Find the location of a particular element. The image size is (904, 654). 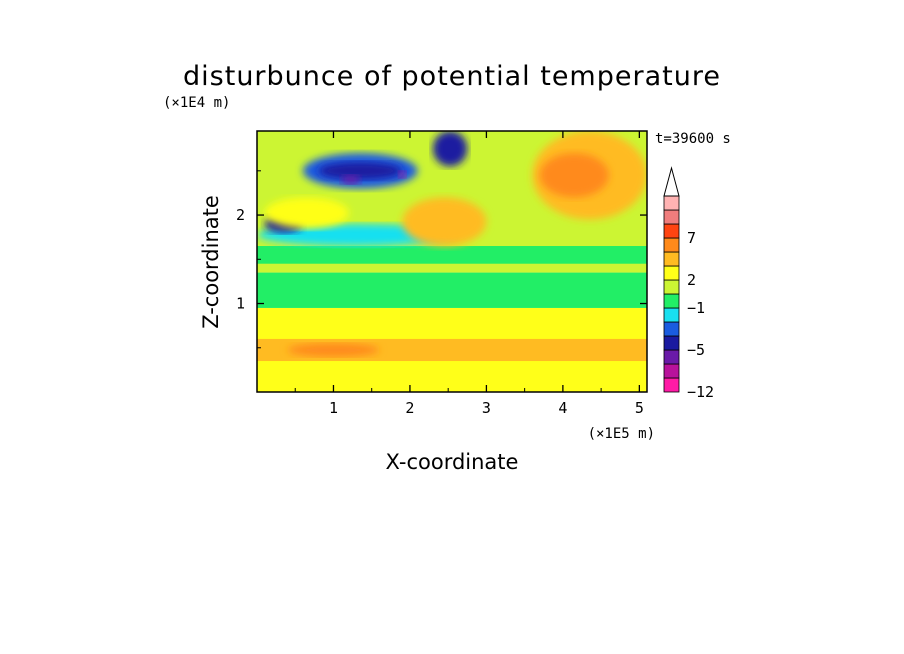

x-tick-label: 5 is located at coordinates (639, 408).